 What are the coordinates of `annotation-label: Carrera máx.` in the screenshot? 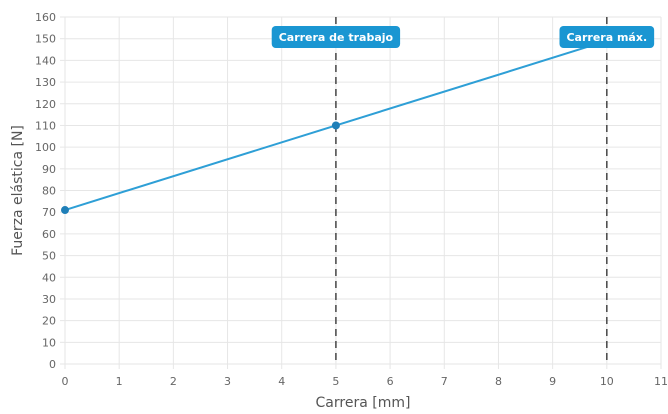 It's located at (607, 37).